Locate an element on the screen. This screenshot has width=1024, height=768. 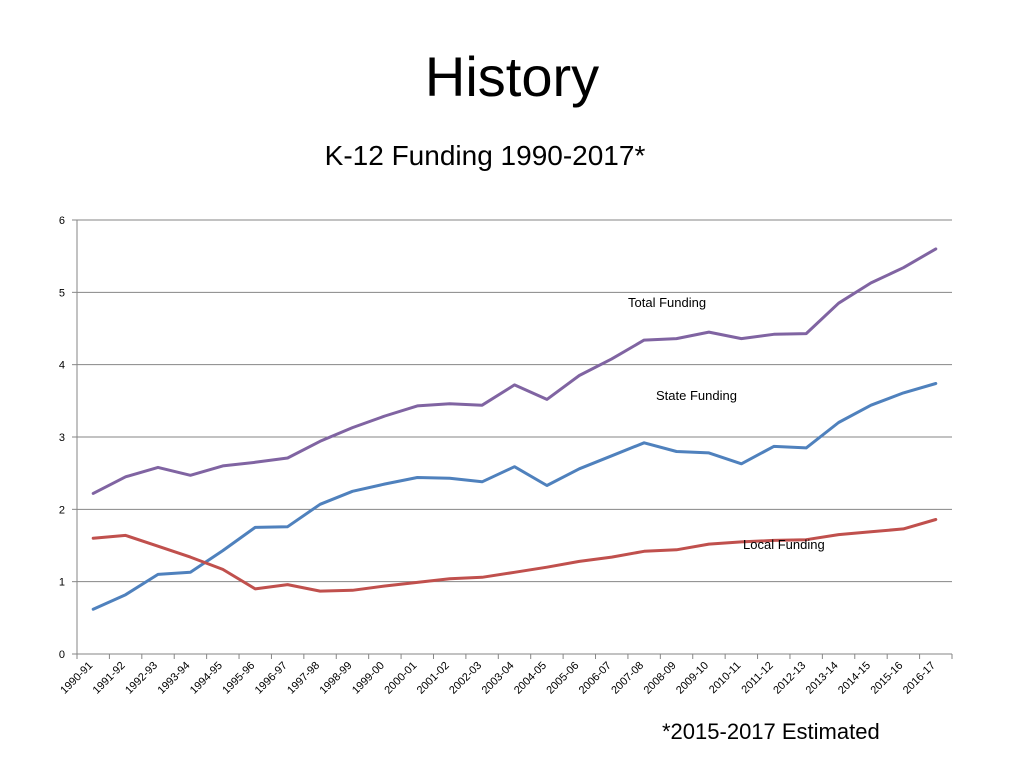
x-tick-label: 2005-06 is located at coordinates (562, 678).